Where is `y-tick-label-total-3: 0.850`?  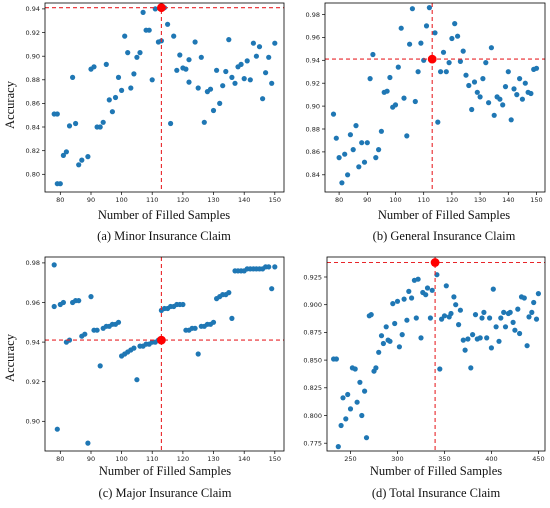 y-tick-label-total-3: 0.850 is located at coordinates (312, 360).